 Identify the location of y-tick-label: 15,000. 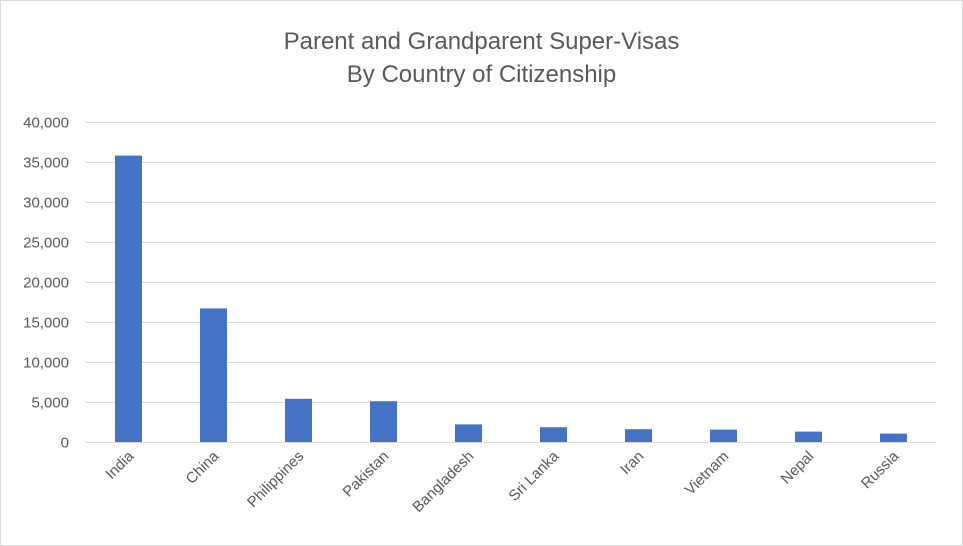
(46, 323).